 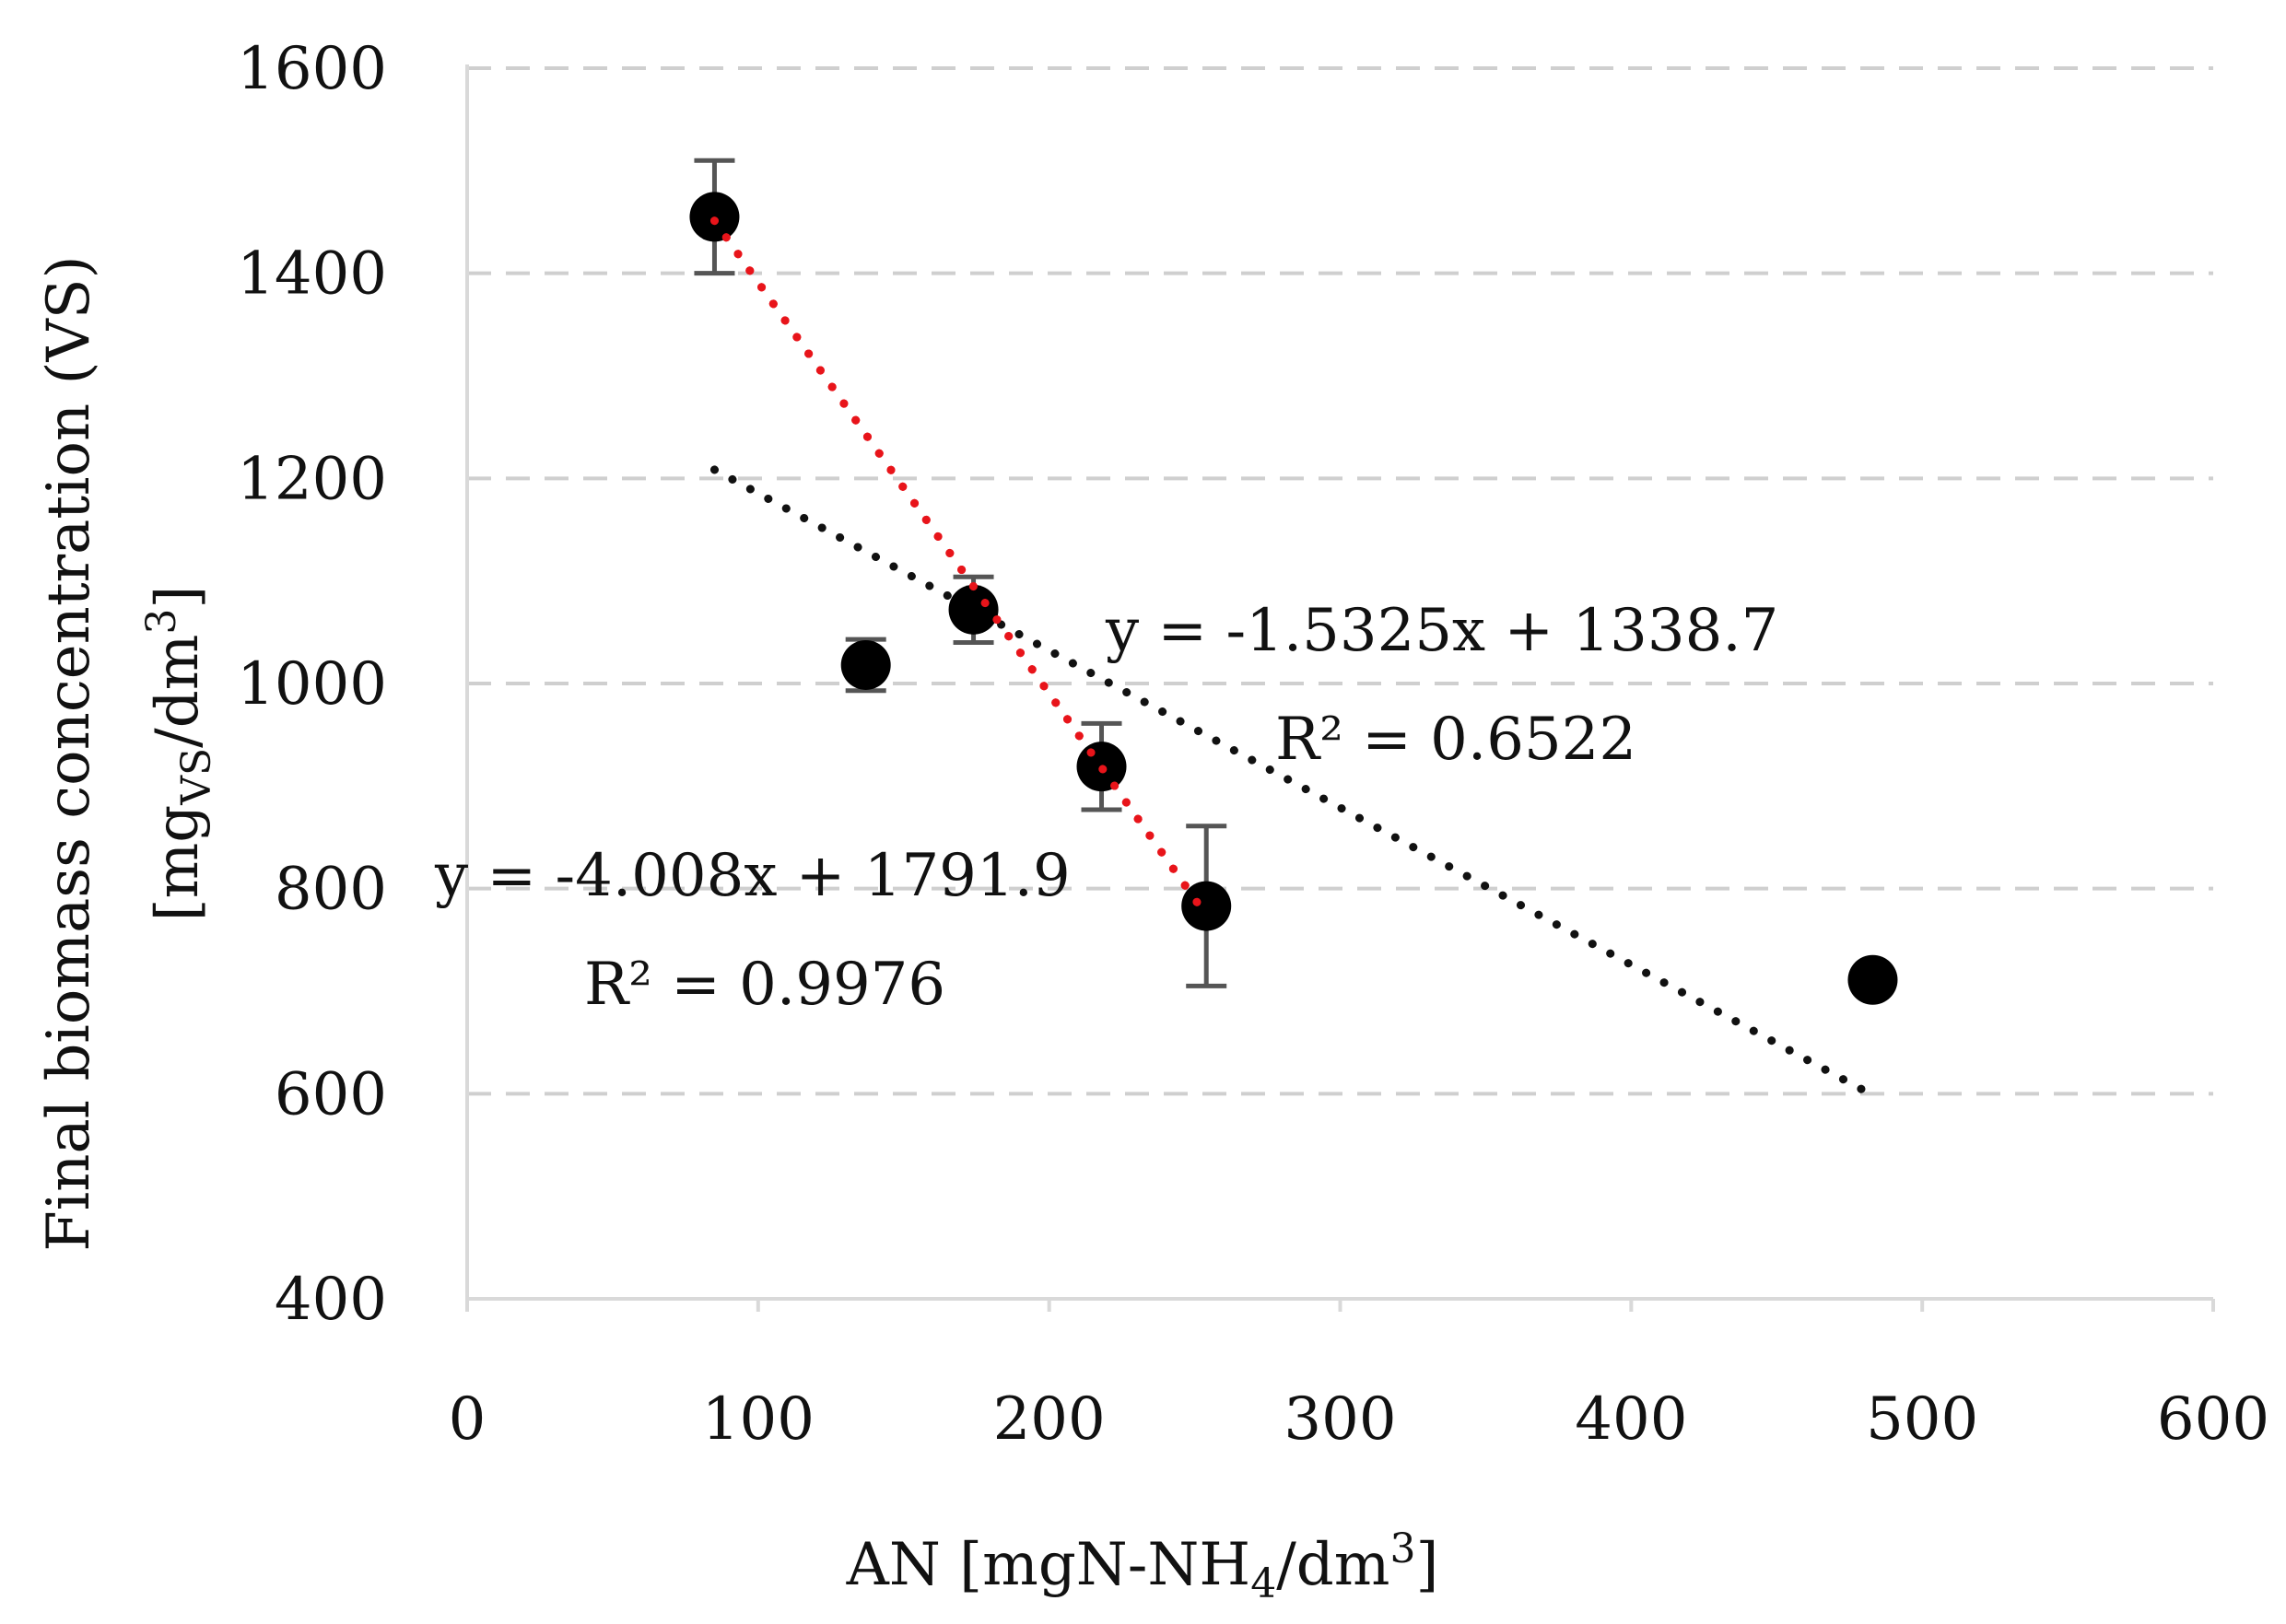 What do you see at coordinates (178, 692) in the screenshot?
I see `y-axis-title-line2-mid: /dm` at bounding box center [178, 692].